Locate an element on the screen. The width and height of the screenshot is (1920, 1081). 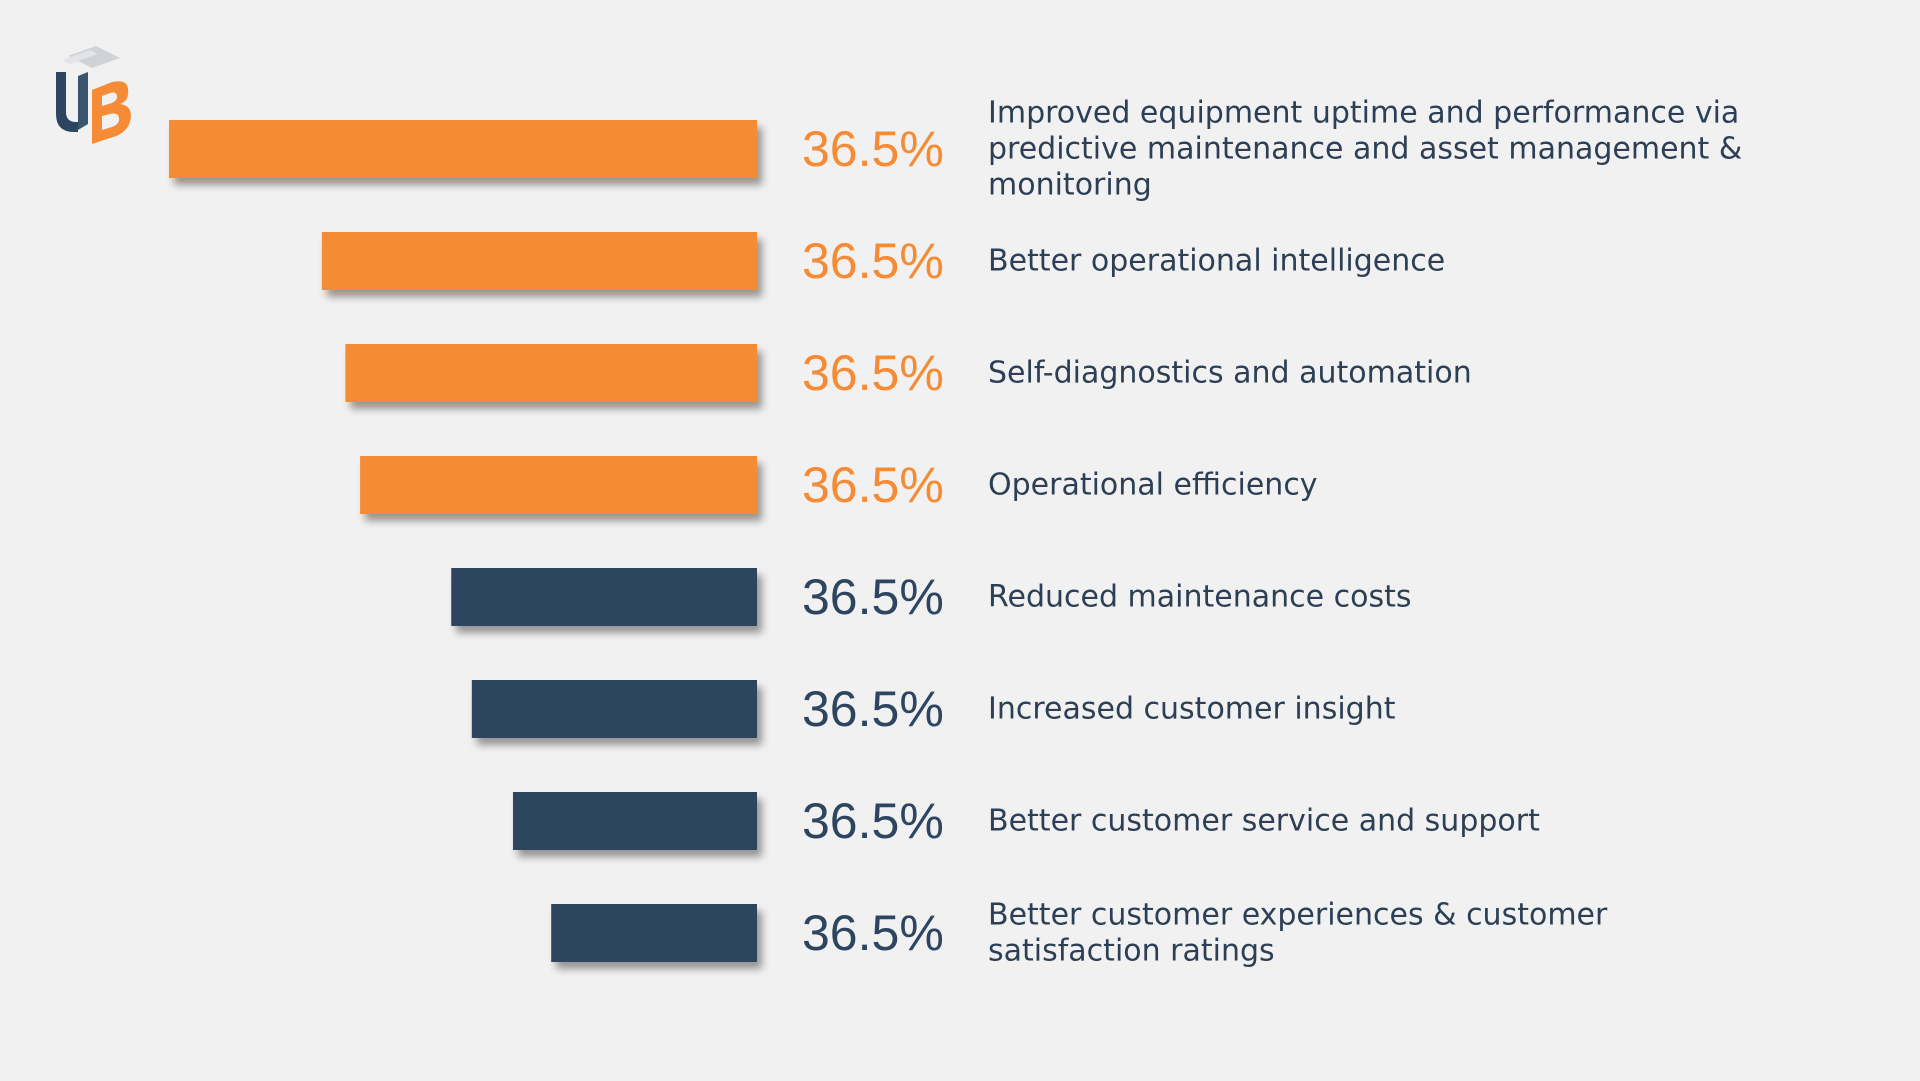
category-label-line: Self-diagnostics and automation is located at coordinates (1230, 373).